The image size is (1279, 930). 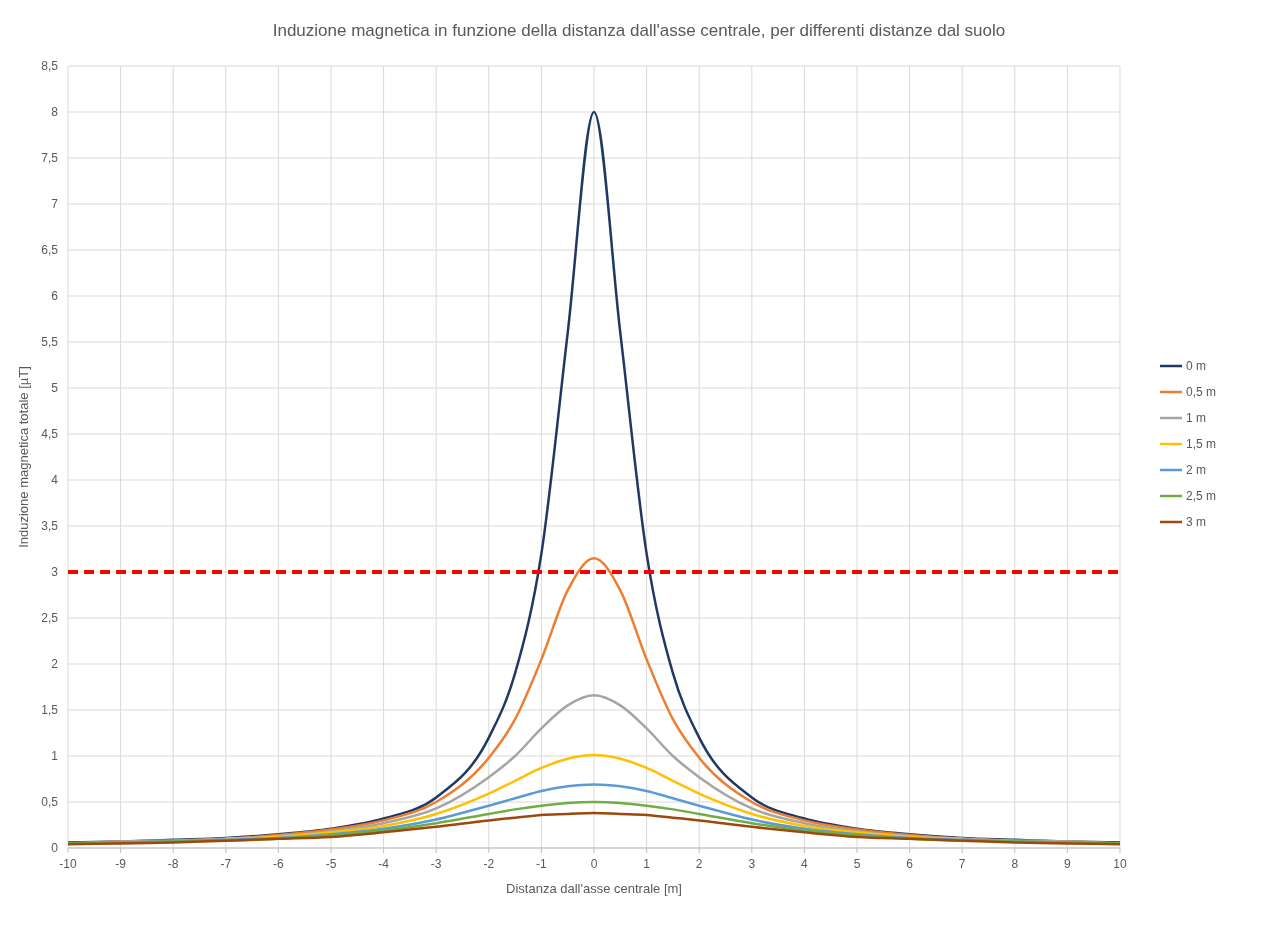 What do you see at coordinates (23, 457) in the screenshot?
I see `y-axis-title: Induzione magnetica totale [µT]` at bounding box center [23, 457].